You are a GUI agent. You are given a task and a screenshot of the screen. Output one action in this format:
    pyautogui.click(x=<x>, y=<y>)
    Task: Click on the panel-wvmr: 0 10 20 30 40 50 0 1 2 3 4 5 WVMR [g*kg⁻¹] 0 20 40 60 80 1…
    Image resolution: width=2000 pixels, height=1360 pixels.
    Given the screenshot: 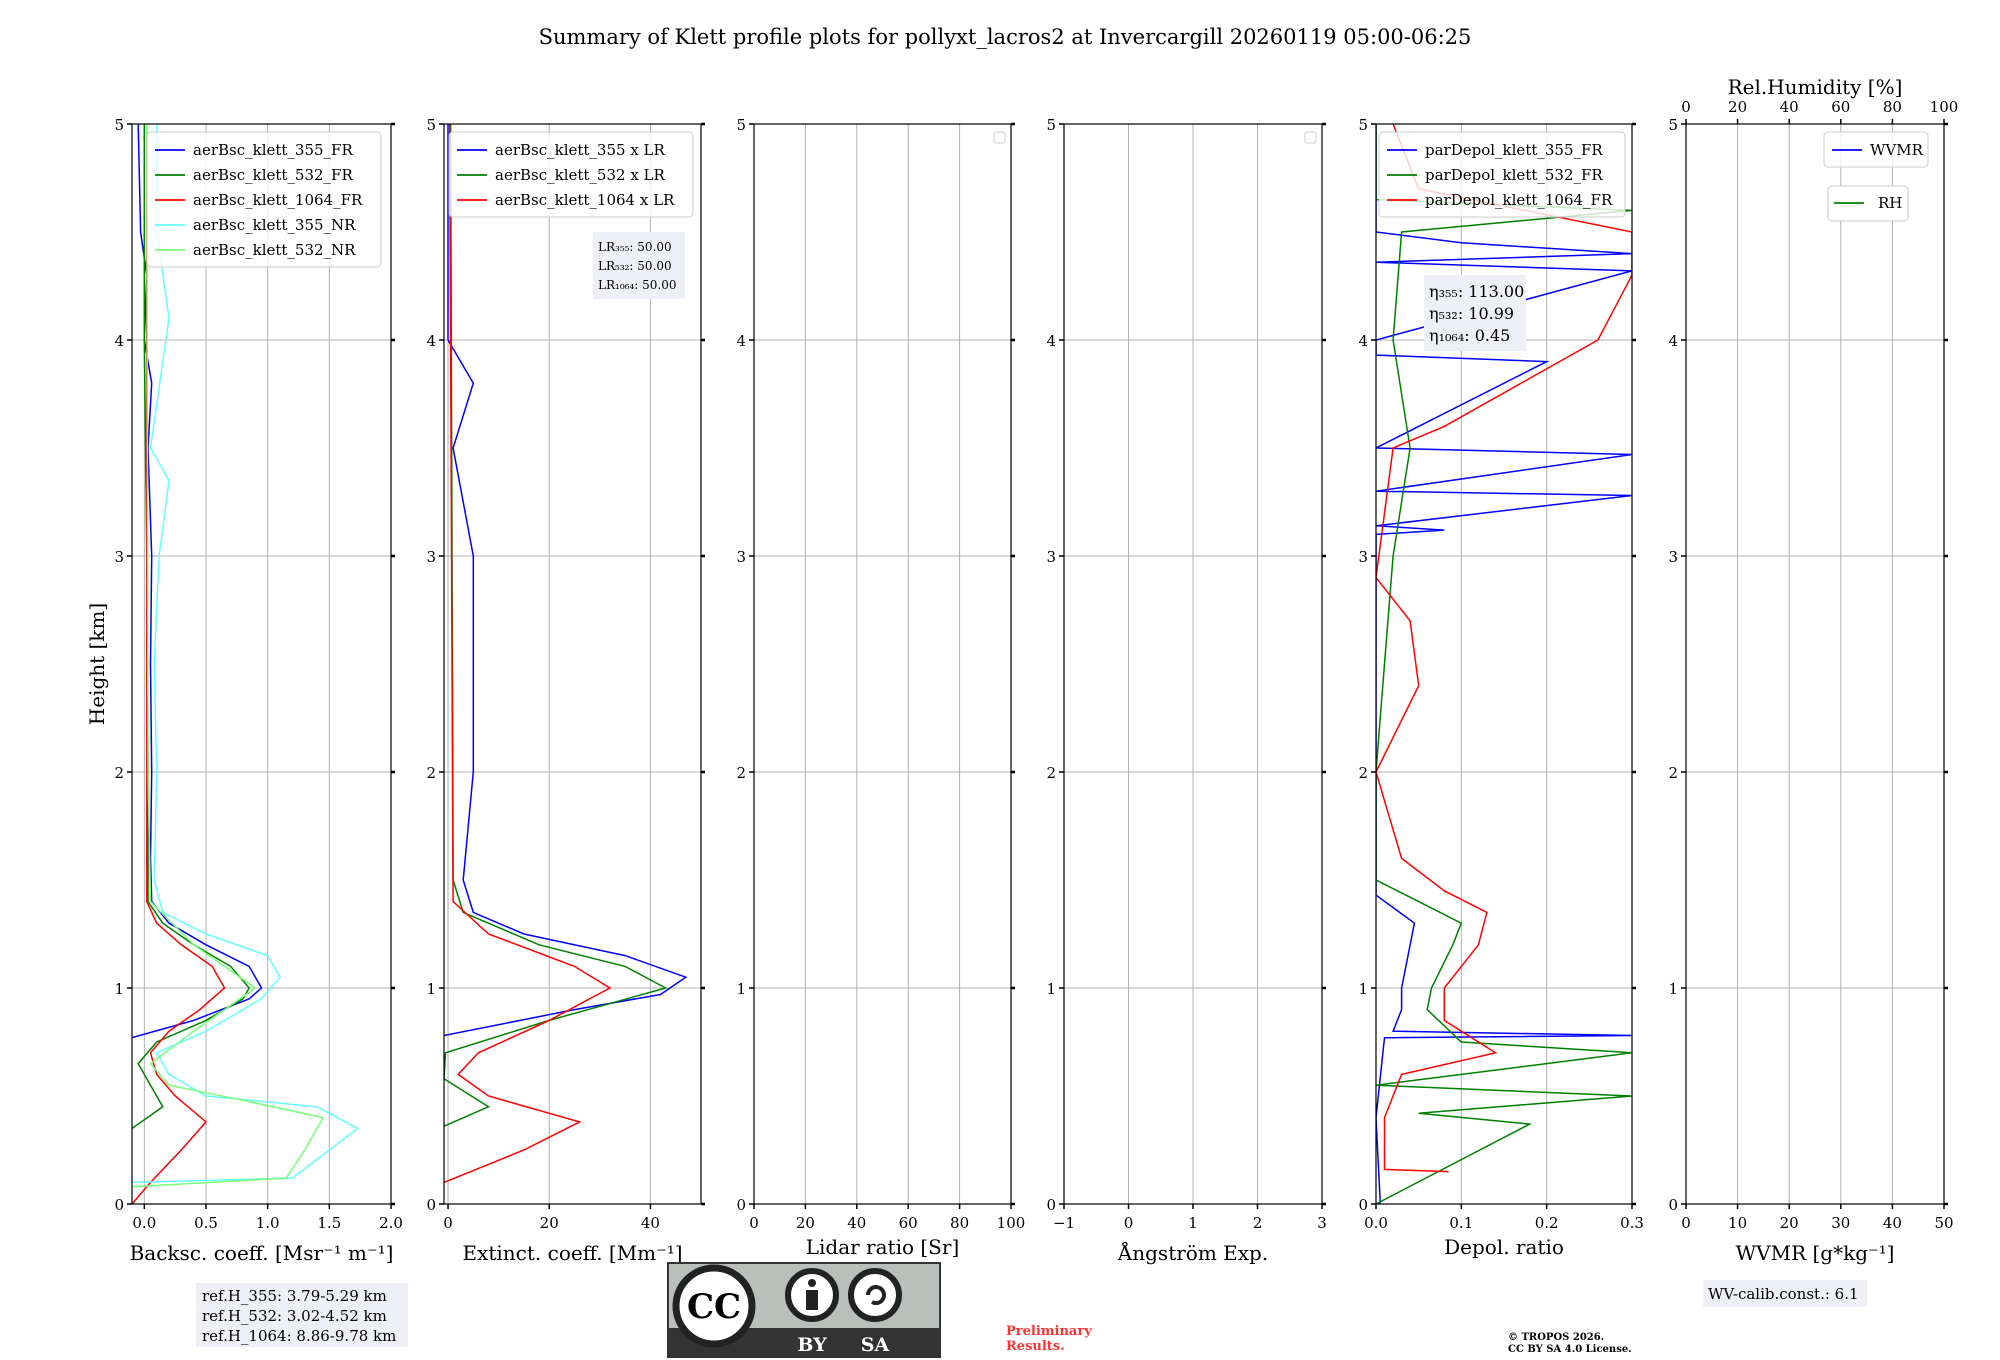 What is the action you would take?
    pyautogui.click(x=1813, y=670)
    